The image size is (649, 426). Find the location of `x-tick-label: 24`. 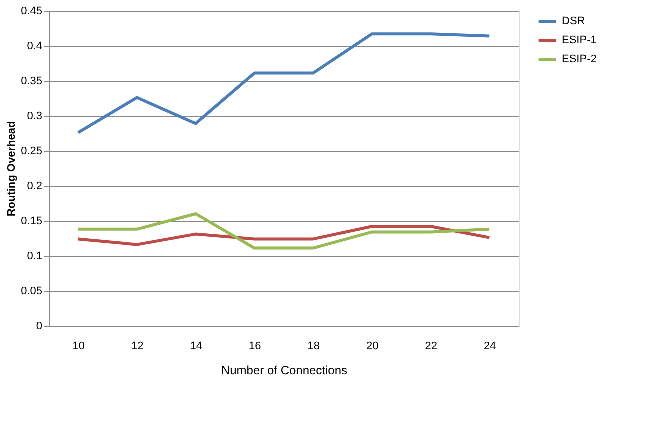

x-tick-label: 24 is located at coordinates (490, 346).